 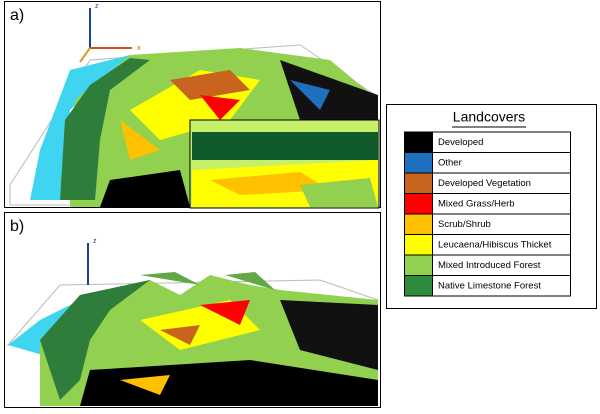 I want to click on other, so click(x=310, y=95).